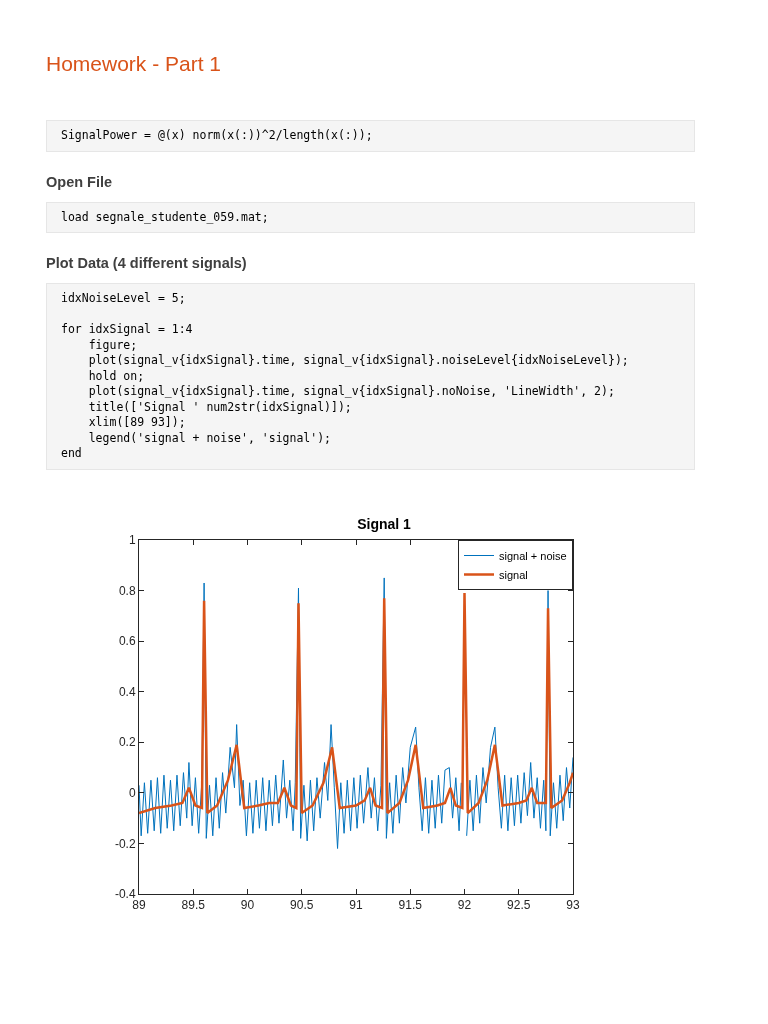 The height and width of the screenshot is (1024, 768). I want to click on x-tick-label: 89.5, so click(193, 904).